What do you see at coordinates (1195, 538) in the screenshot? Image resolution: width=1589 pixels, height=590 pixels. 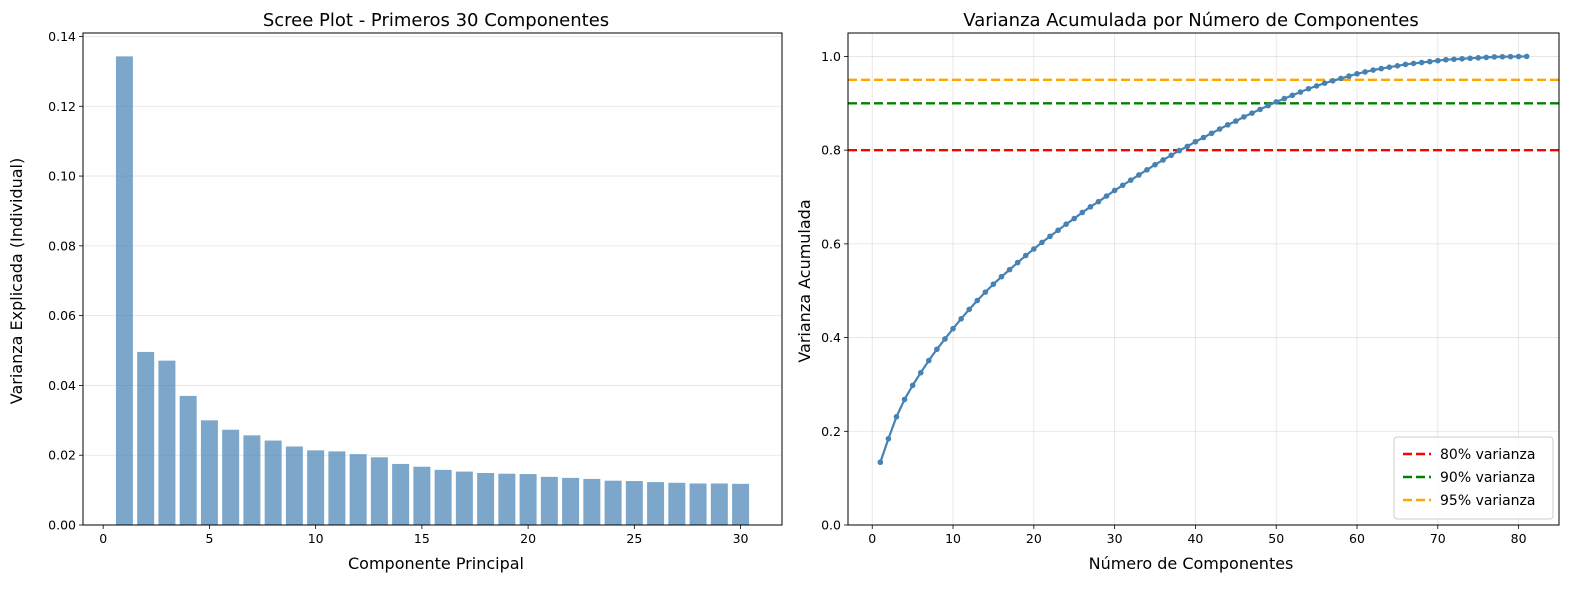 I see `x-tick-label: 40` at bounding box center [1195, 538].